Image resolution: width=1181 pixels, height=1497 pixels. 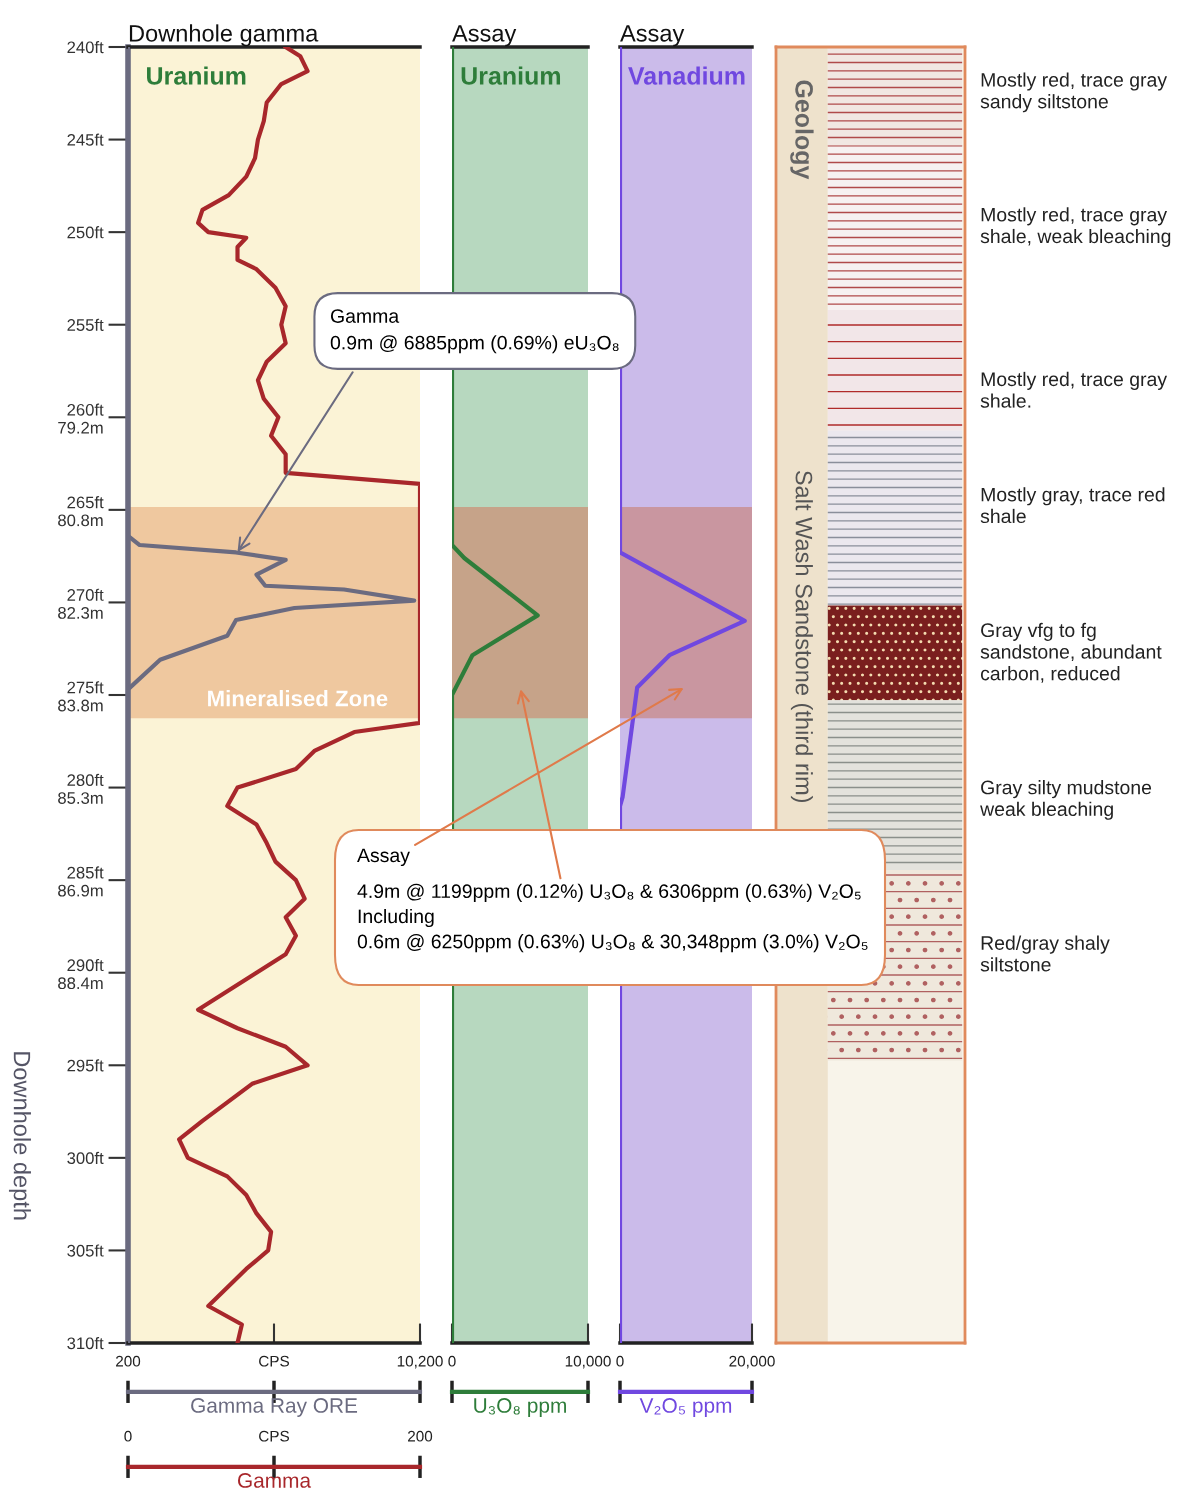 What do you see at coordinates (612, 918) in the screenshot?
I see `annotation: 4.9m @ 1199ppm (0.12%) U₃O₈ & 6306ppm (0.63%) V₂O₅ Including 0.6m @ 6250ppm (0.63%) U₃O₈ & 30,348ppm (3.0%) V₂O₅` at bounding box center [612, 918].